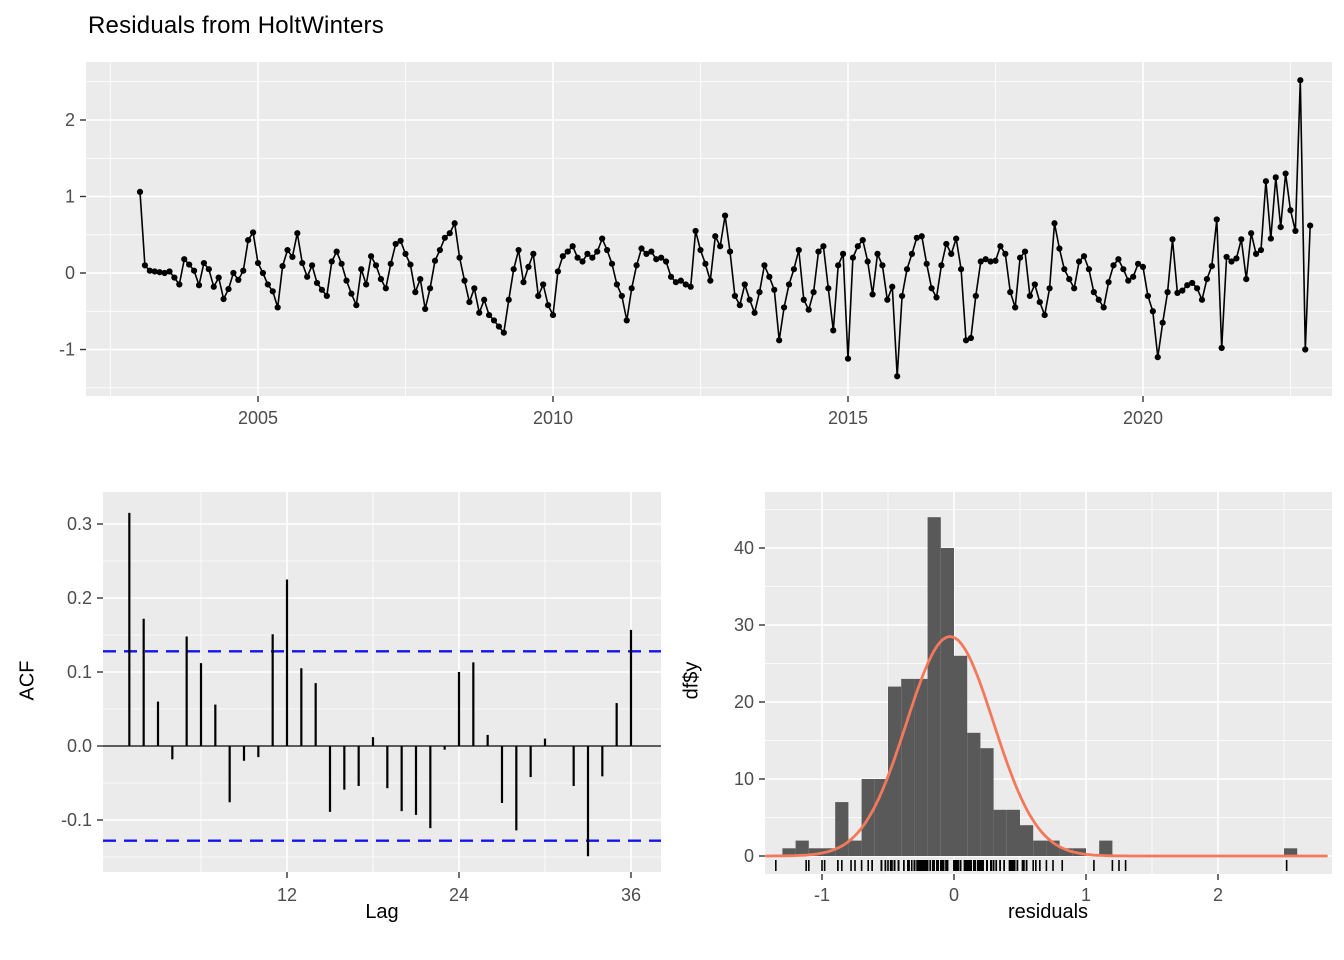 This screenshot has width=1344, height=960. Describe the element at coordinates (459, 895) in the screenshot. I see `x-tick-label: 24` at that location.